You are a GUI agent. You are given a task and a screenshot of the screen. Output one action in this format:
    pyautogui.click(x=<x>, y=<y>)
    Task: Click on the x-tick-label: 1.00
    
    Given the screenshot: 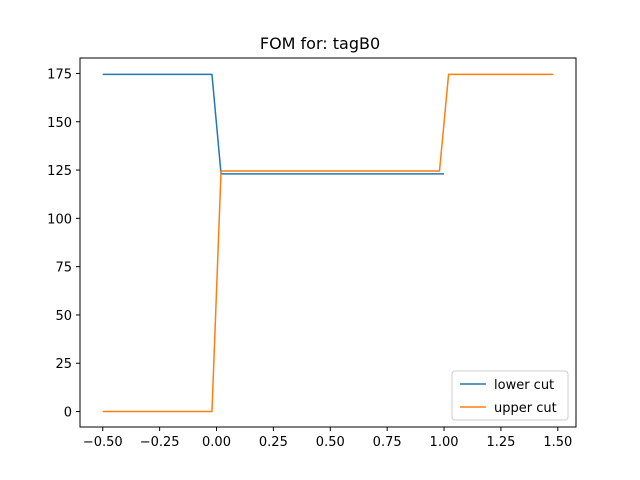 What is the action you would take?
    pyautogui.click(x=444, y=442)
    